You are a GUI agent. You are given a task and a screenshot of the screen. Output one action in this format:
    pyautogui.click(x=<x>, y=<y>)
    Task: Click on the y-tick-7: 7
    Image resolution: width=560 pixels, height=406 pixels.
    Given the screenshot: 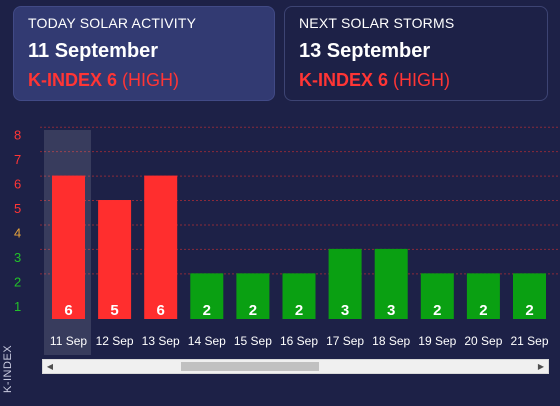 What is the action you would take?
    pyautogui.click(x=17, y=159)
    